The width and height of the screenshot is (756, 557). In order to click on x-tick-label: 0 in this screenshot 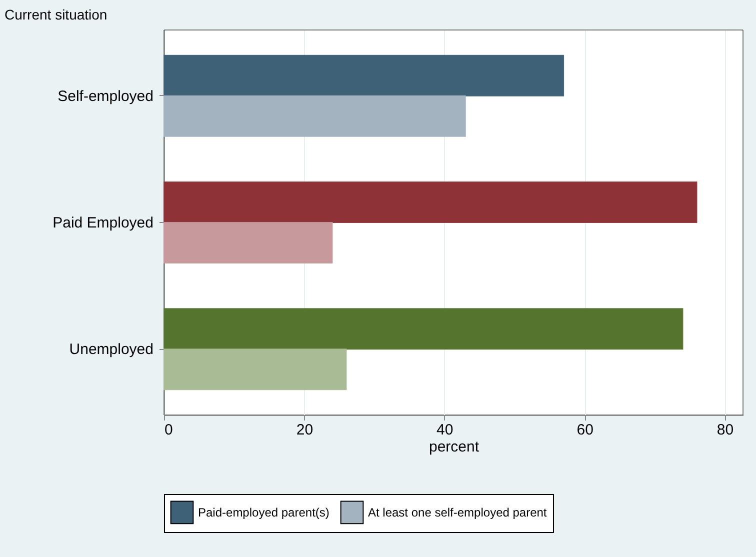, I will do `click(168, 430)`.